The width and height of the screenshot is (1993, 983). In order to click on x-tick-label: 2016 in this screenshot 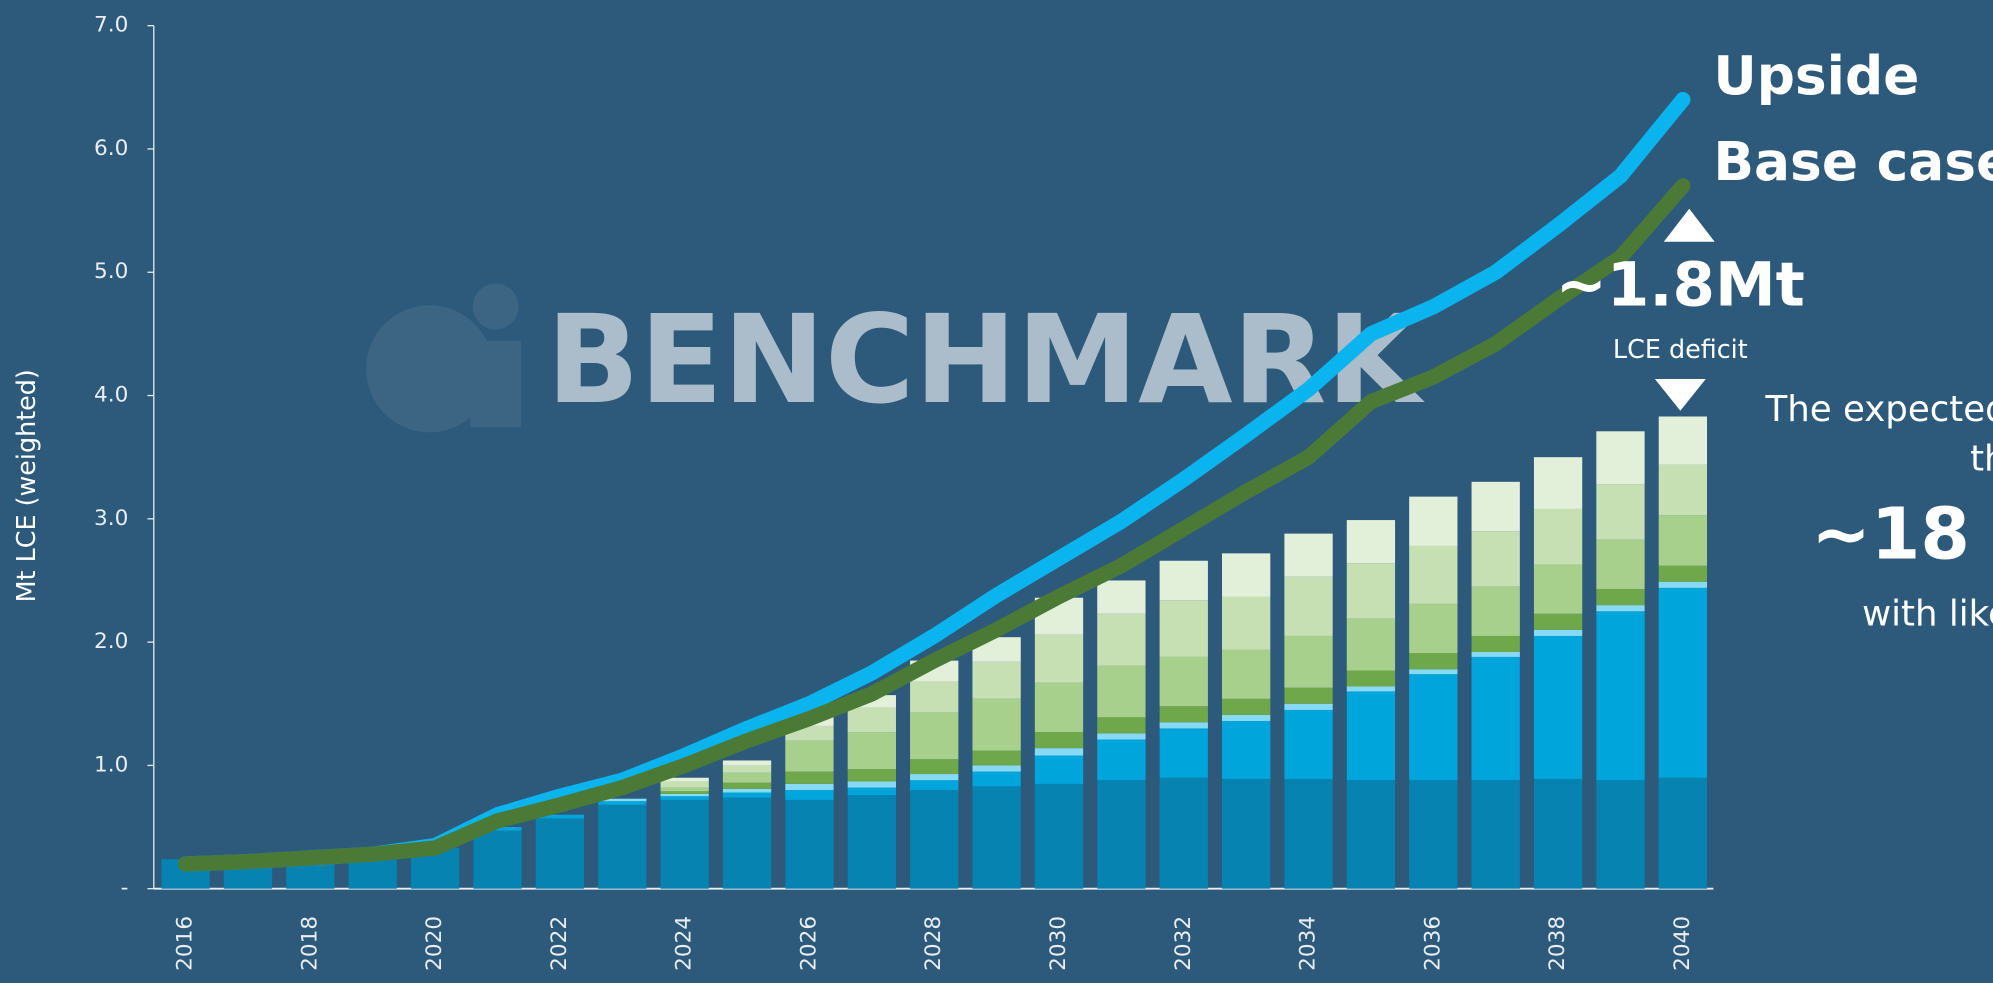, I will do `click(185, 943)`.